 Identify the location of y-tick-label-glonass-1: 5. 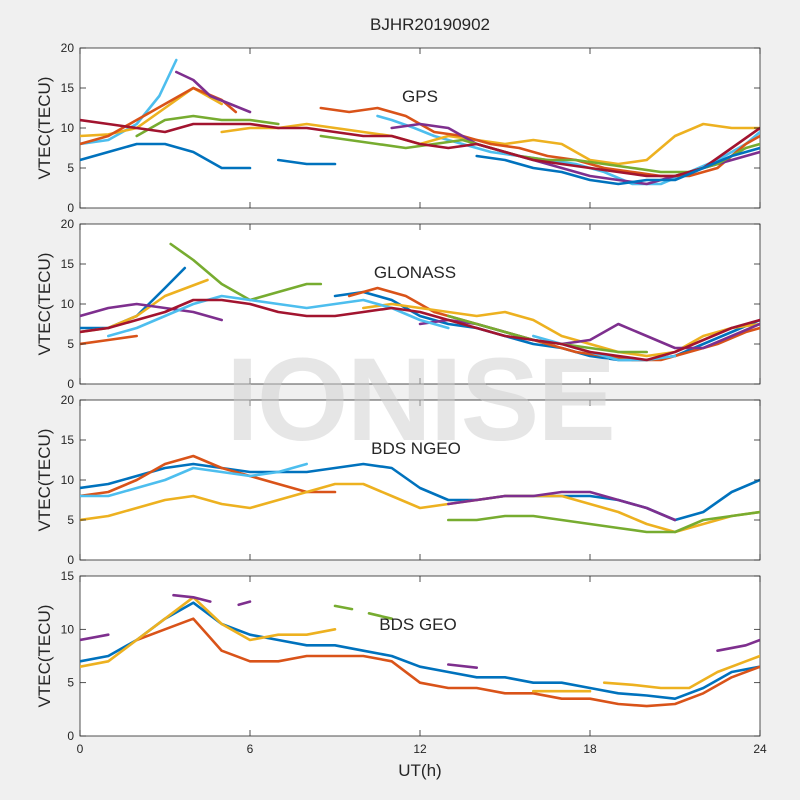
(70, 344).